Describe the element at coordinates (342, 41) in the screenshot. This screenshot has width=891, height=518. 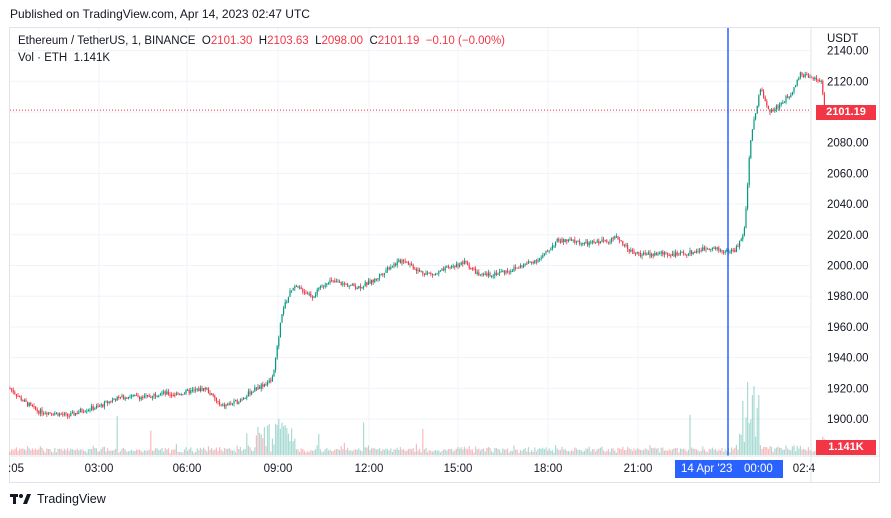
I see `low-value: 2098.00` at that location.